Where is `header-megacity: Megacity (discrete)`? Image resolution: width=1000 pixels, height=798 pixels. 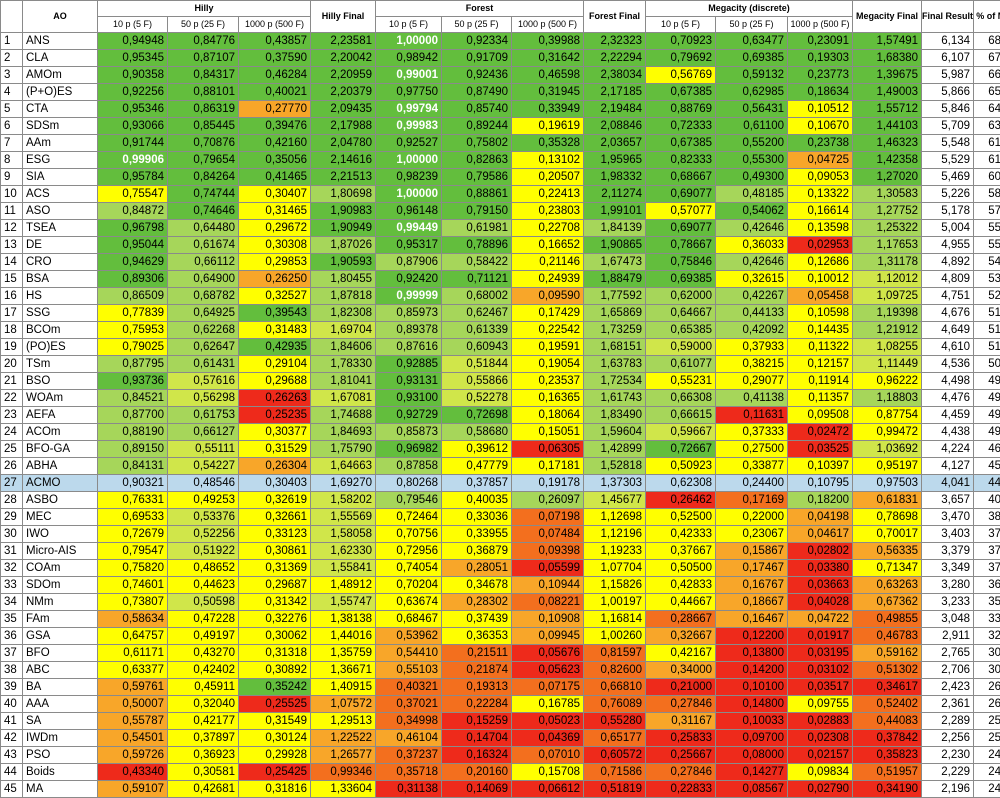
header-megacity: Megacity (discrete) is located at coordinates (749, 9).